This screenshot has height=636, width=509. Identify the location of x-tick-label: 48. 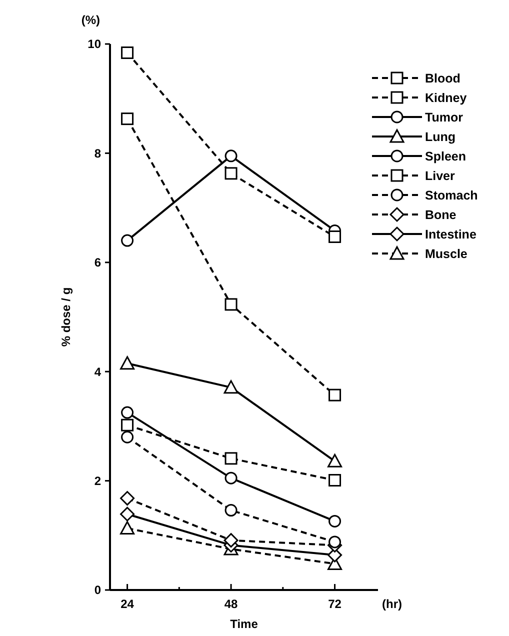
(231, 604).